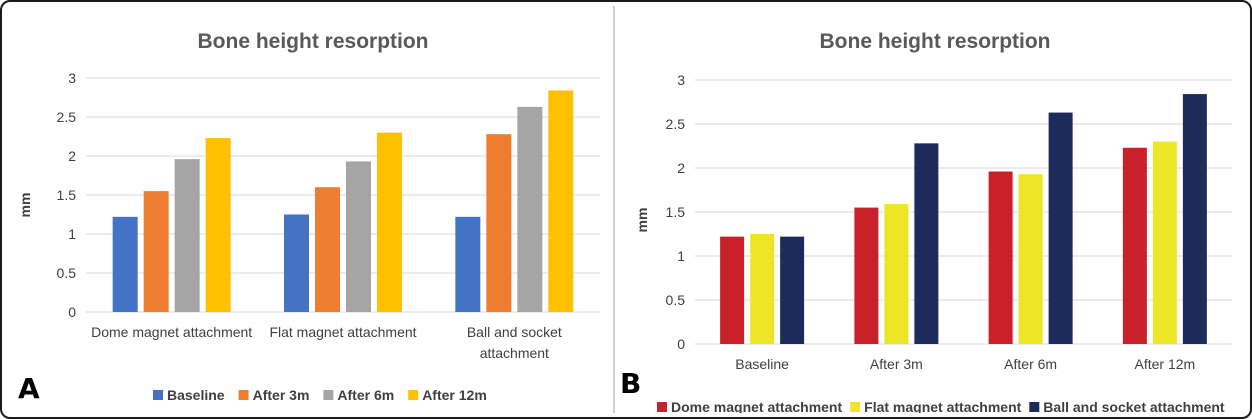  I want to click on chart-a-y-tick-label: 0.5, so click(67, 273).